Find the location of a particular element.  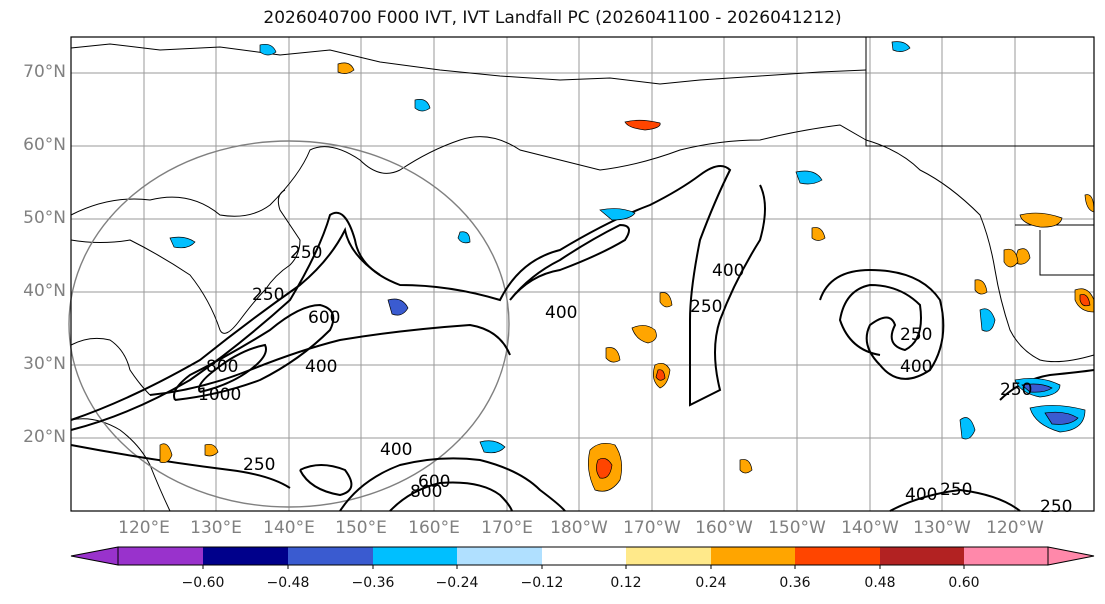

contour-label: 1000 is located at coordinates (219, 395).